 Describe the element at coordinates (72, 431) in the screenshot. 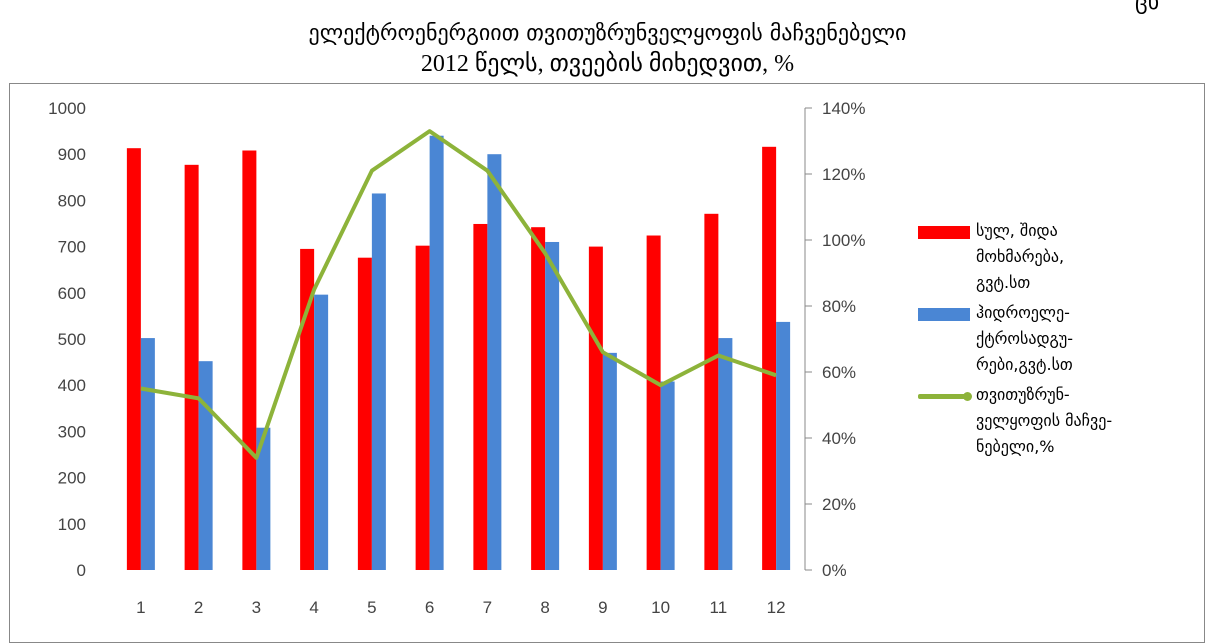

I see `left-tick-label: 300` at that location.